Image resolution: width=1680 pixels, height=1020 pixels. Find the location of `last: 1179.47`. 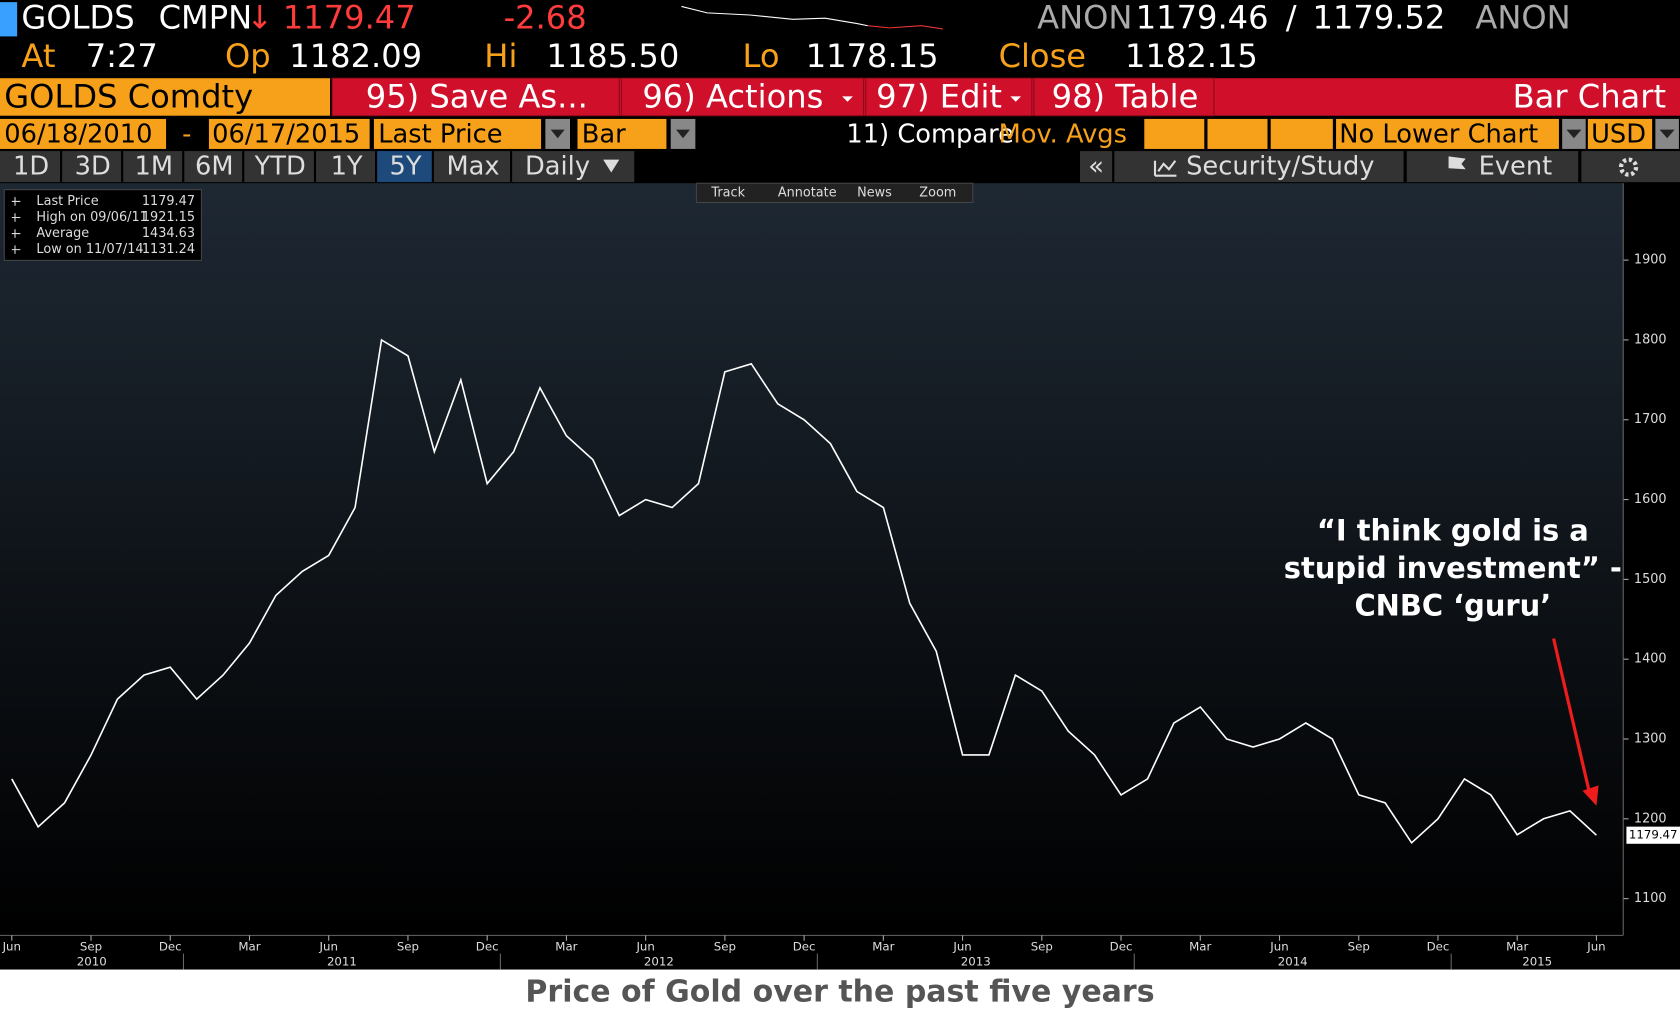

last: 1179.47 is located at coordinates (349, 18).